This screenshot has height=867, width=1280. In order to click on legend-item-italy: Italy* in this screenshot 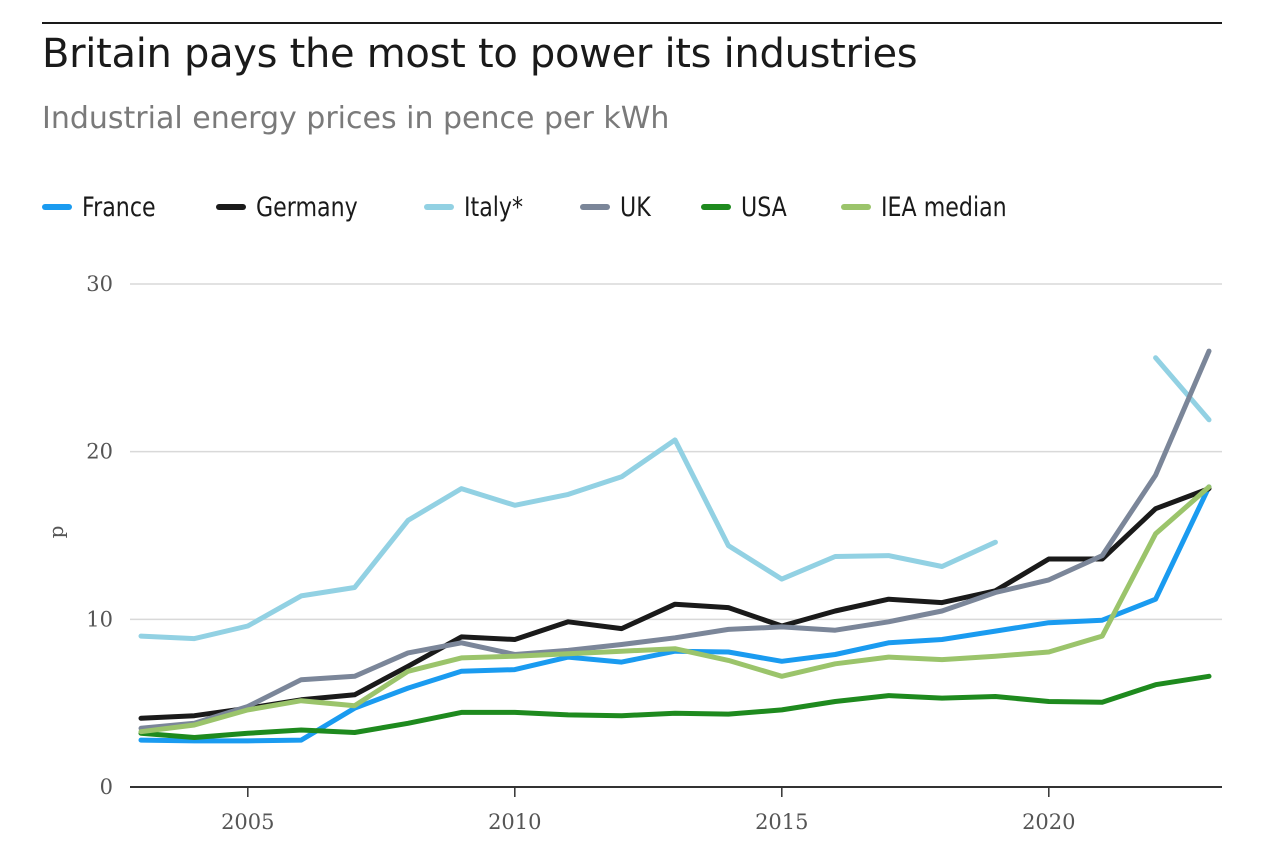, I will do `click(479, 207)`.